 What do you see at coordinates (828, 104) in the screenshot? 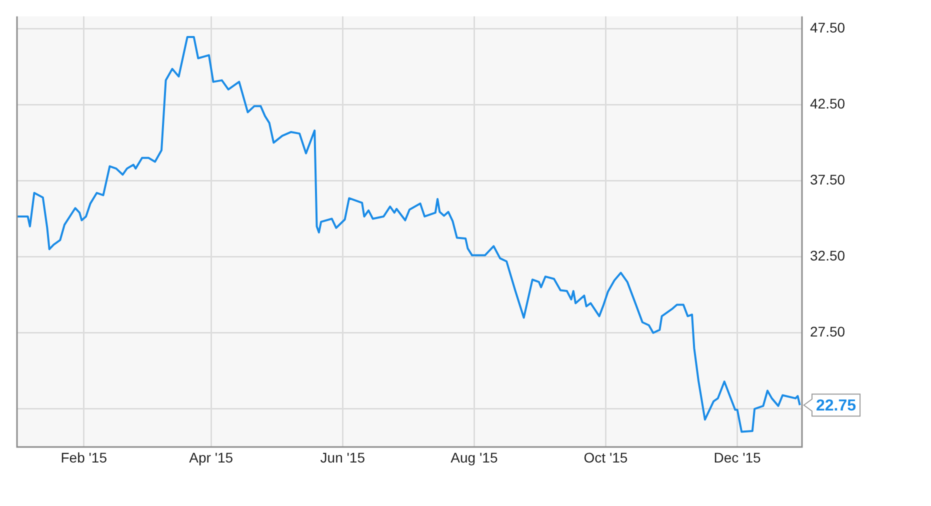
I see `y-tick-label: 42.50` at bounding box center [828, 104].